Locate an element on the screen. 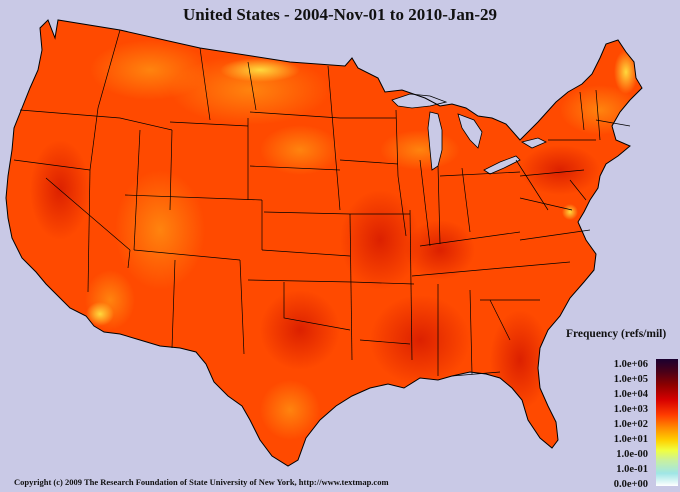 The height and width of the screenshot is (492, 680). legend-label: 1.0e-00 is located at coordinates (632, 454).